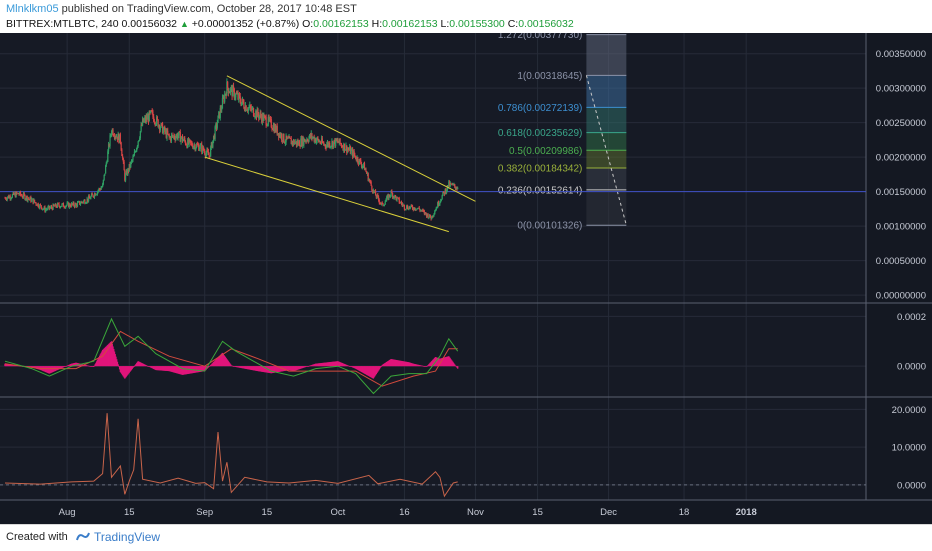 Image resolution: width=932 pixels, height=551 pixels. Describe the element at coordinates (32, 9) in the screenshot. I see `author-link: Mlnklkm05` at that location.